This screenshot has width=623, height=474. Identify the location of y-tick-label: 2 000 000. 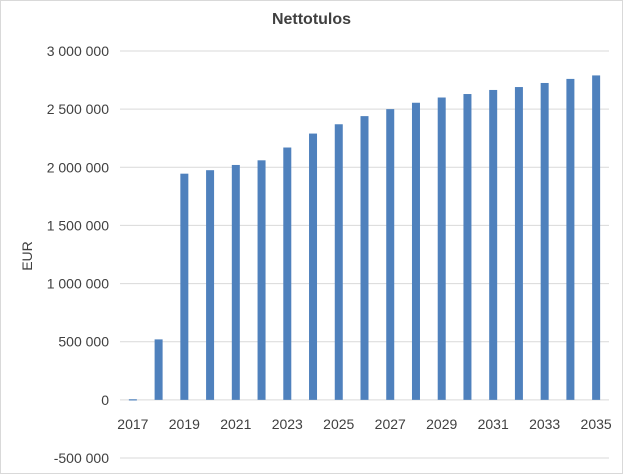
(78, 167).